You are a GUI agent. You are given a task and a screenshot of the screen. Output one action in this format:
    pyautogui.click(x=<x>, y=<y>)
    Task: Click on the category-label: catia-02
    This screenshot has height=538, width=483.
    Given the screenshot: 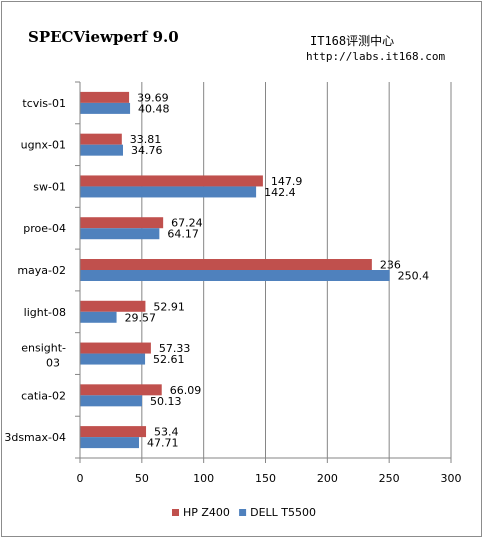 What is the action you would take?
    pyautogui.click(x=43, y=395)
    